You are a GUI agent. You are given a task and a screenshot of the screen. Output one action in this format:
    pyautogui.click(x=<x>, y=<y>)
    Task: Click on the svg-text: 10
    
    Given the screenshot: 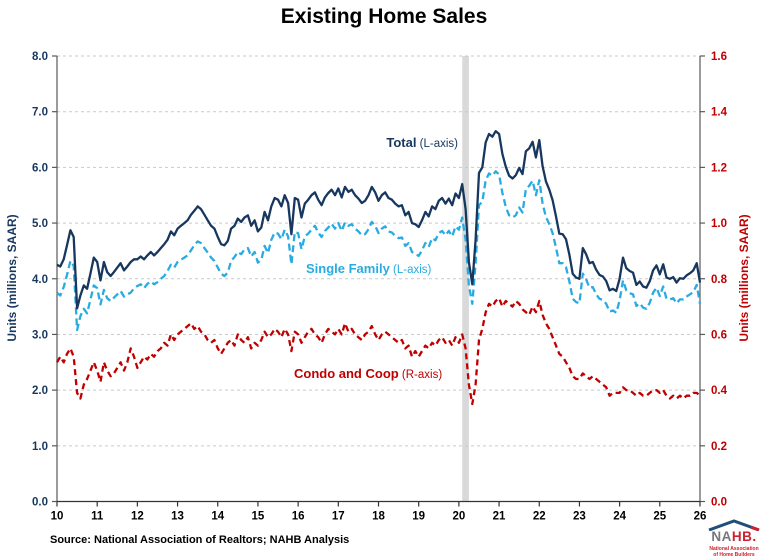 What is the action you would take?
    pyautogui.click(x=57, y=517)
    